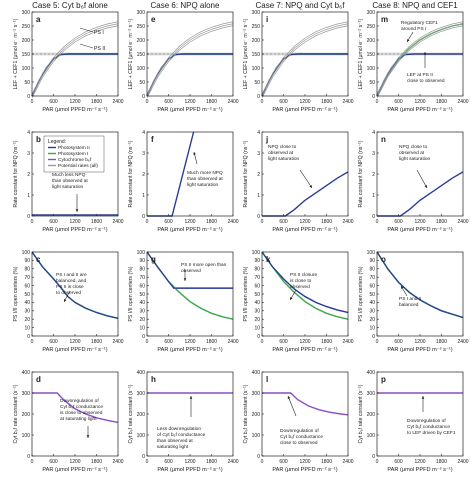 The width and height of the screenshot is (474, 484). Describe the element at coordinates (361, 173) in the screenshot. I see `y-axis-label: Rate constant for NPQ (ns⁻¹)` at that location.